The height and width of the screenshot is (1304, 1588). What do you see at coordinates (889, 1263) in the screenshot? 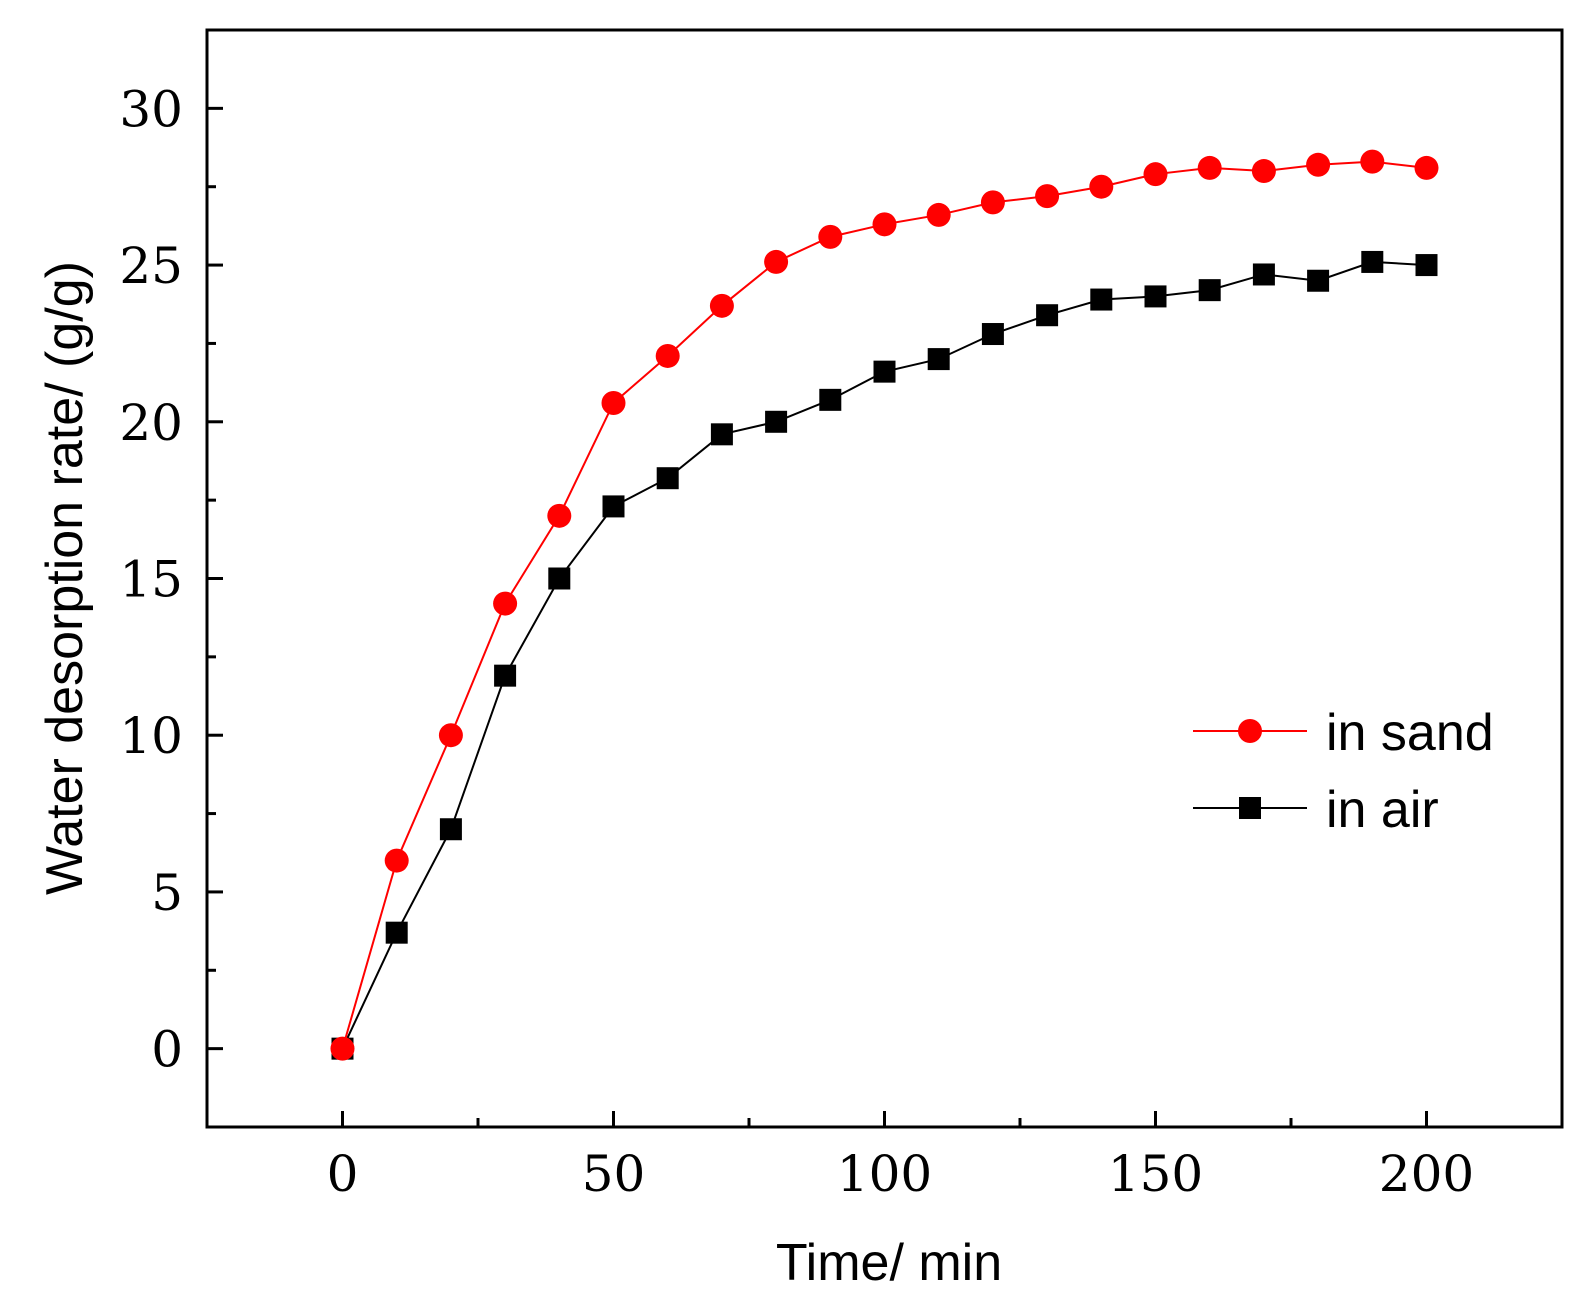
I see `x-axis-title: Time/ min` at bounding box center [889, 1263].